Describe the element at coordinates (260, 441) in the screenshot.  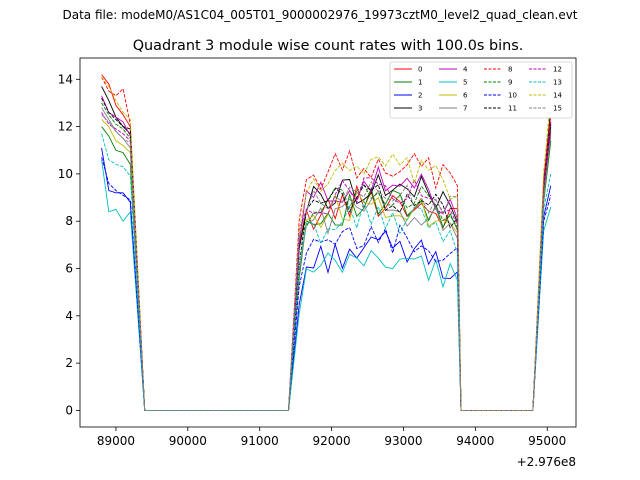
I see `x-tick-label: 91000` at that location.